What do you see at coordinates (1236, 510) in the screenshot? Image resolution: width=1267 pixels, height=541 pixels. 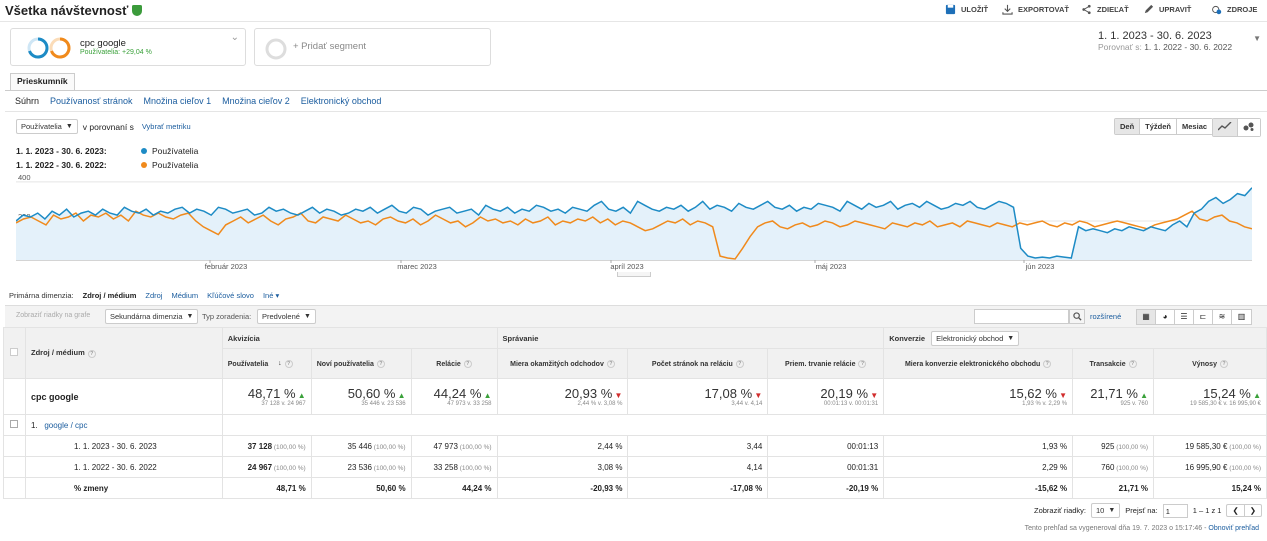 I see `prev-page-icon: ❮` at bounding box center [1236, 510].